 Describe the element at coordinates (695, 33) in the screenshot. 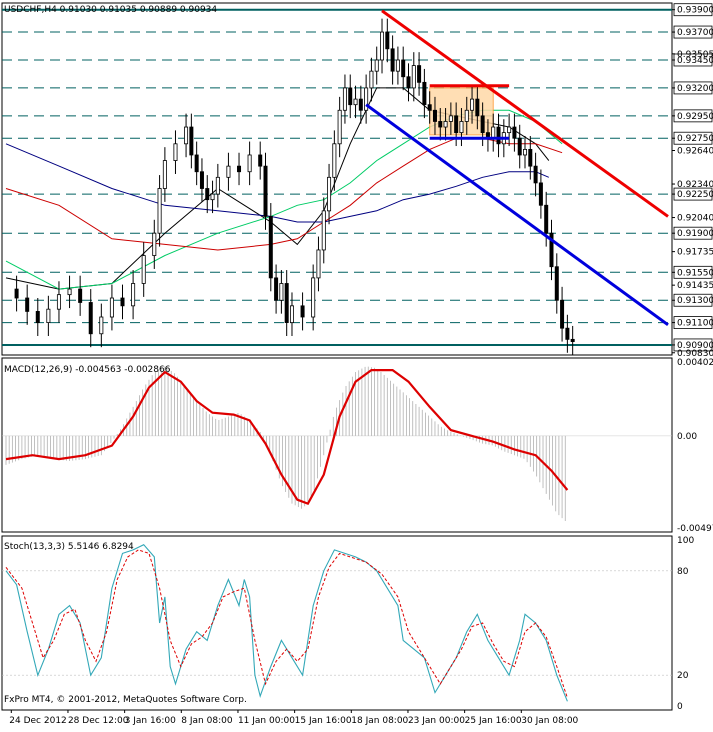

I see `price-tick-label: 0.93700` at that location.